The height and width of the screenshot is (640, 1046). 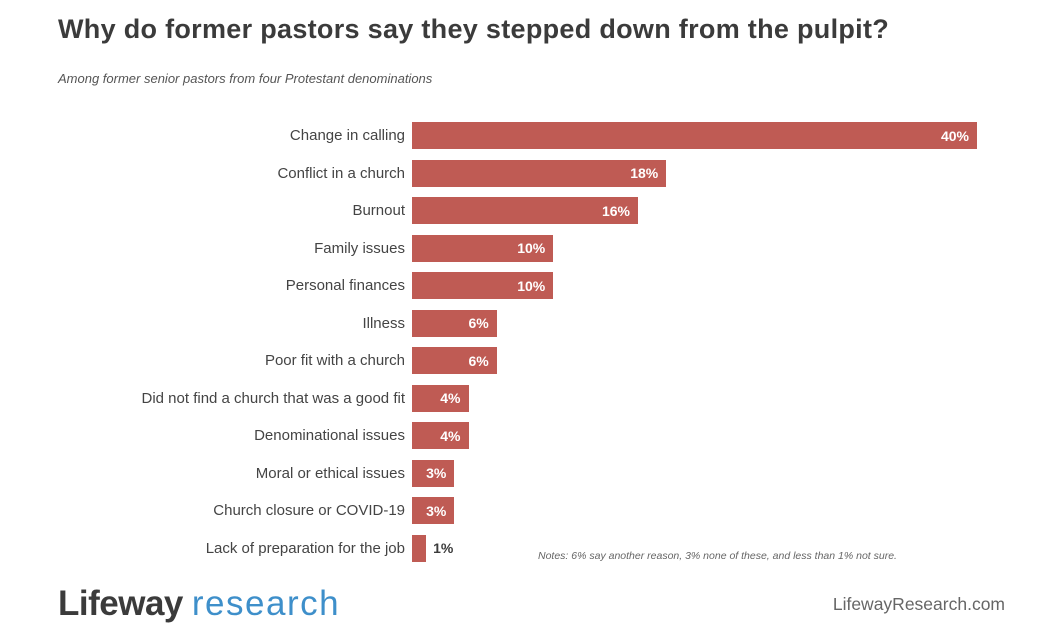 What do you see at coordinates (305, 548) in the screenshot?
I see `category-label: Lack of preparation for the job` at bounding box center [305, 548].